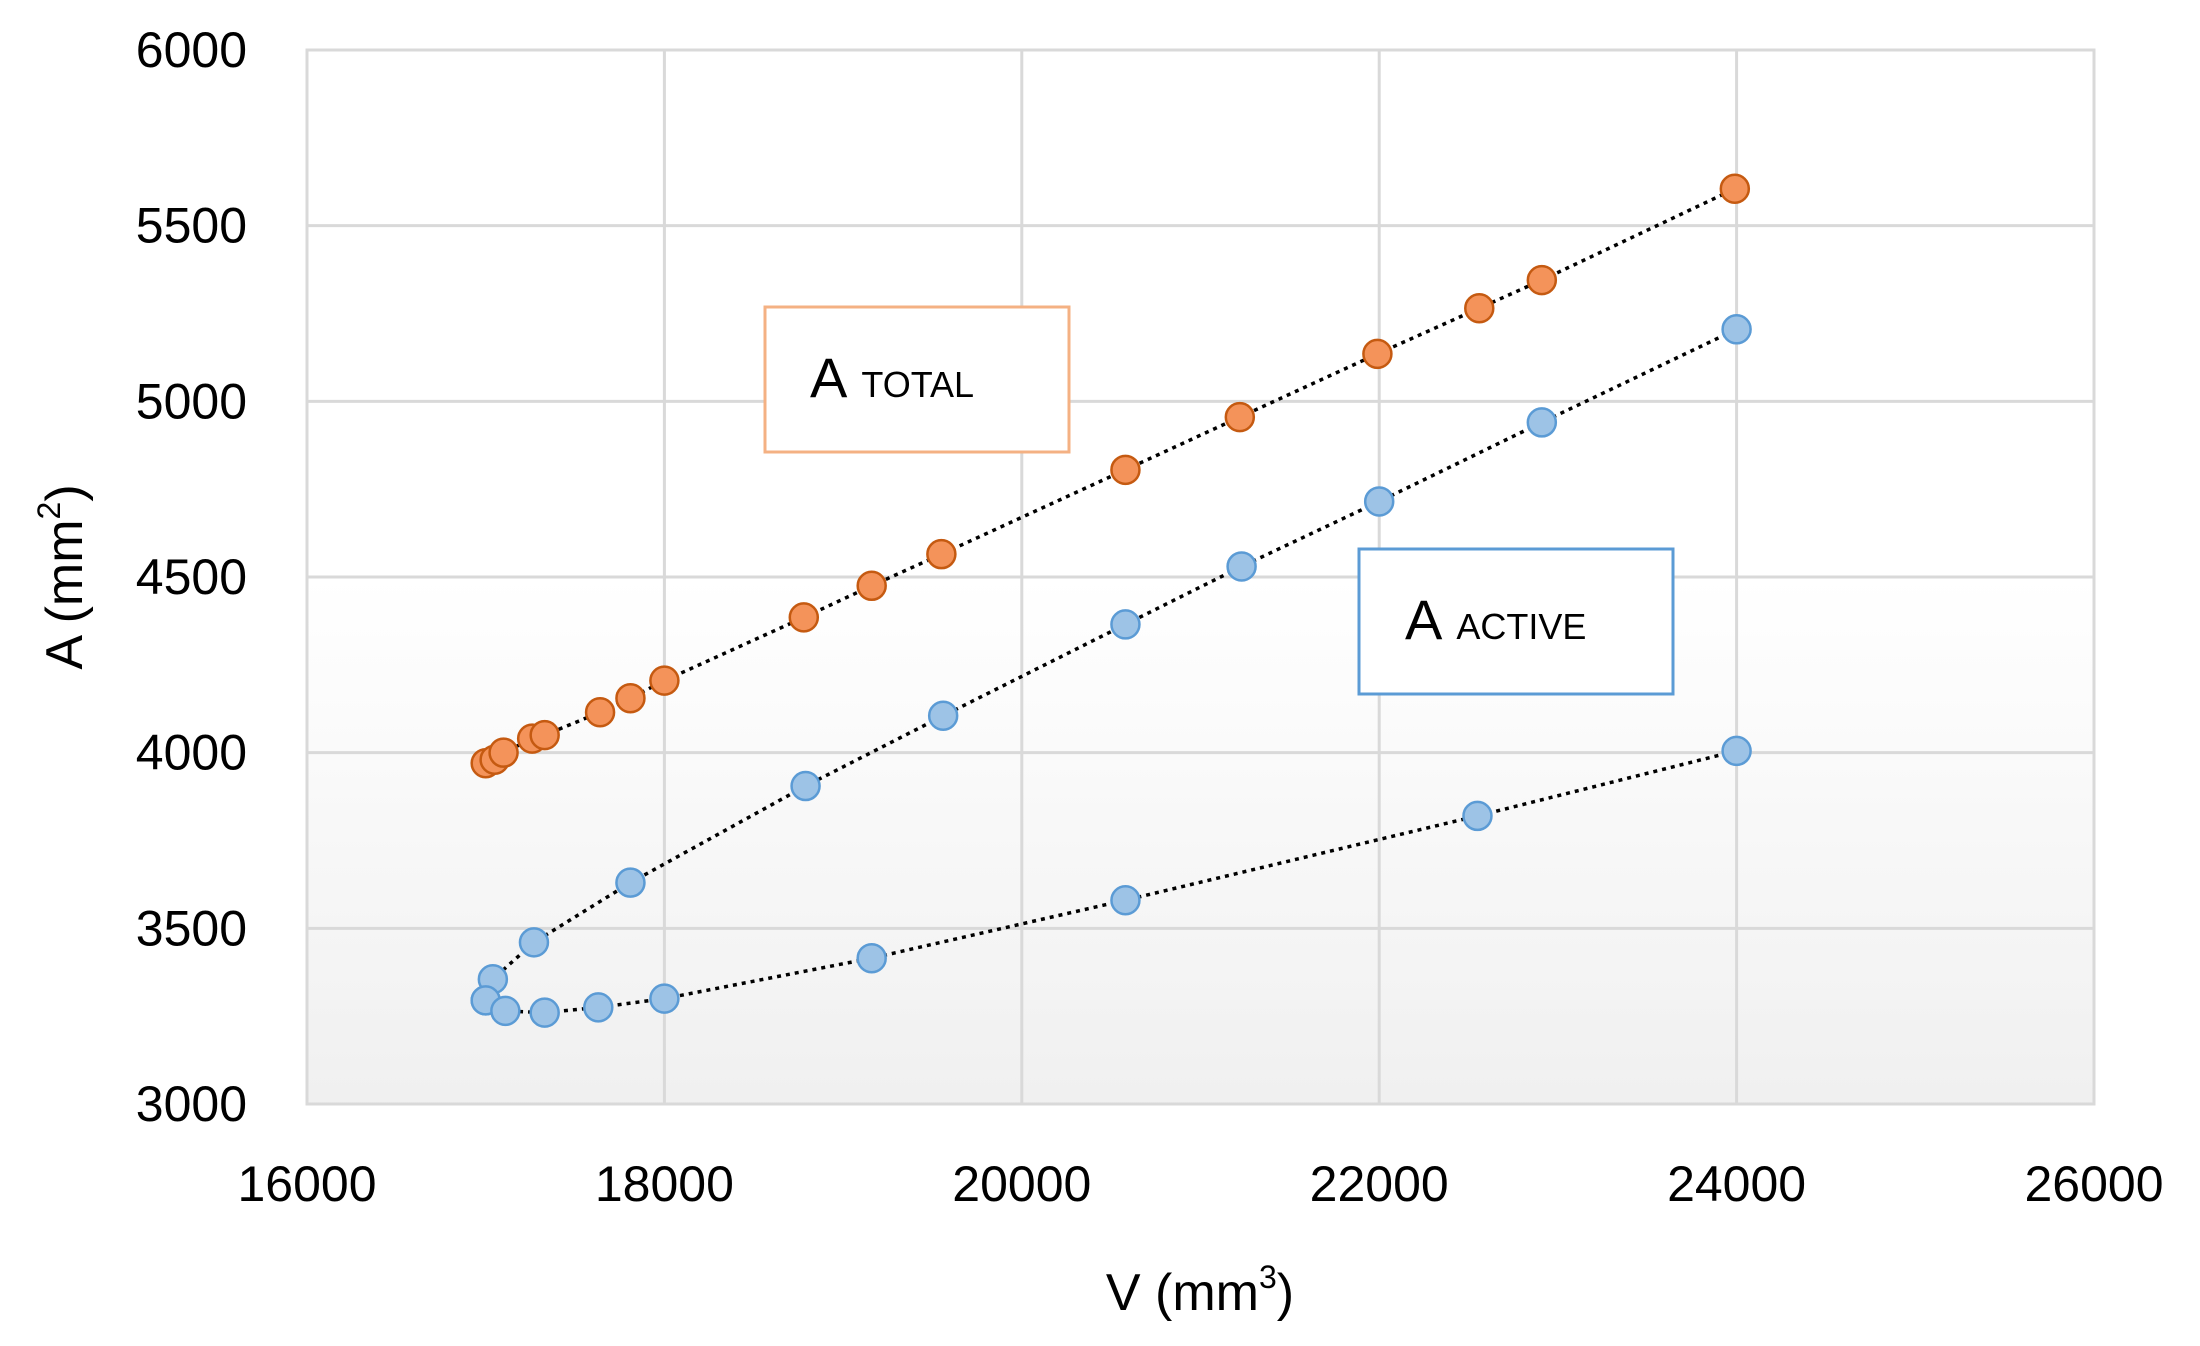 Image resolution: width=2200 pixels, height=1346 pixels. What do you see at coordinates (917, 384) in the screenshot?
I see `annotation-total-sub: TOTAL` at bounding box center [917, 384].